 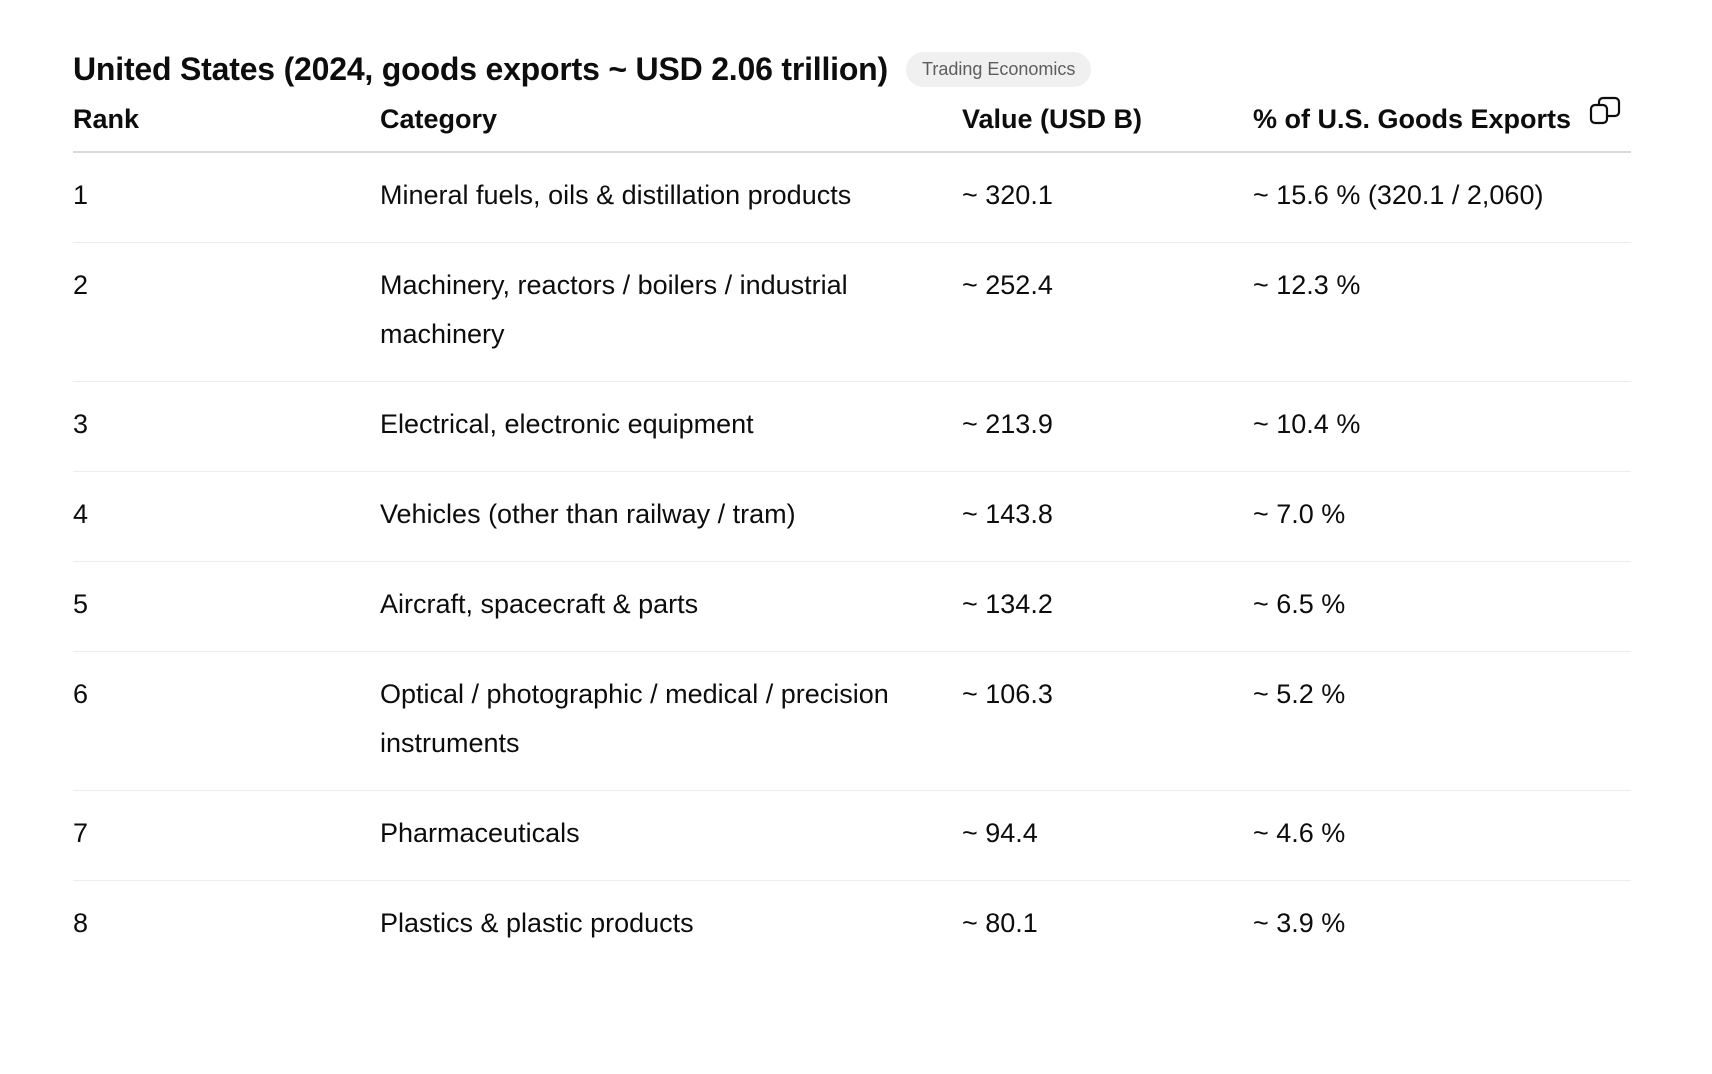 What do you see at coordinates (537, 923) in the screenshot?
I see `cell-category: Plastics & plastic products` at bounding box center [537, 923].